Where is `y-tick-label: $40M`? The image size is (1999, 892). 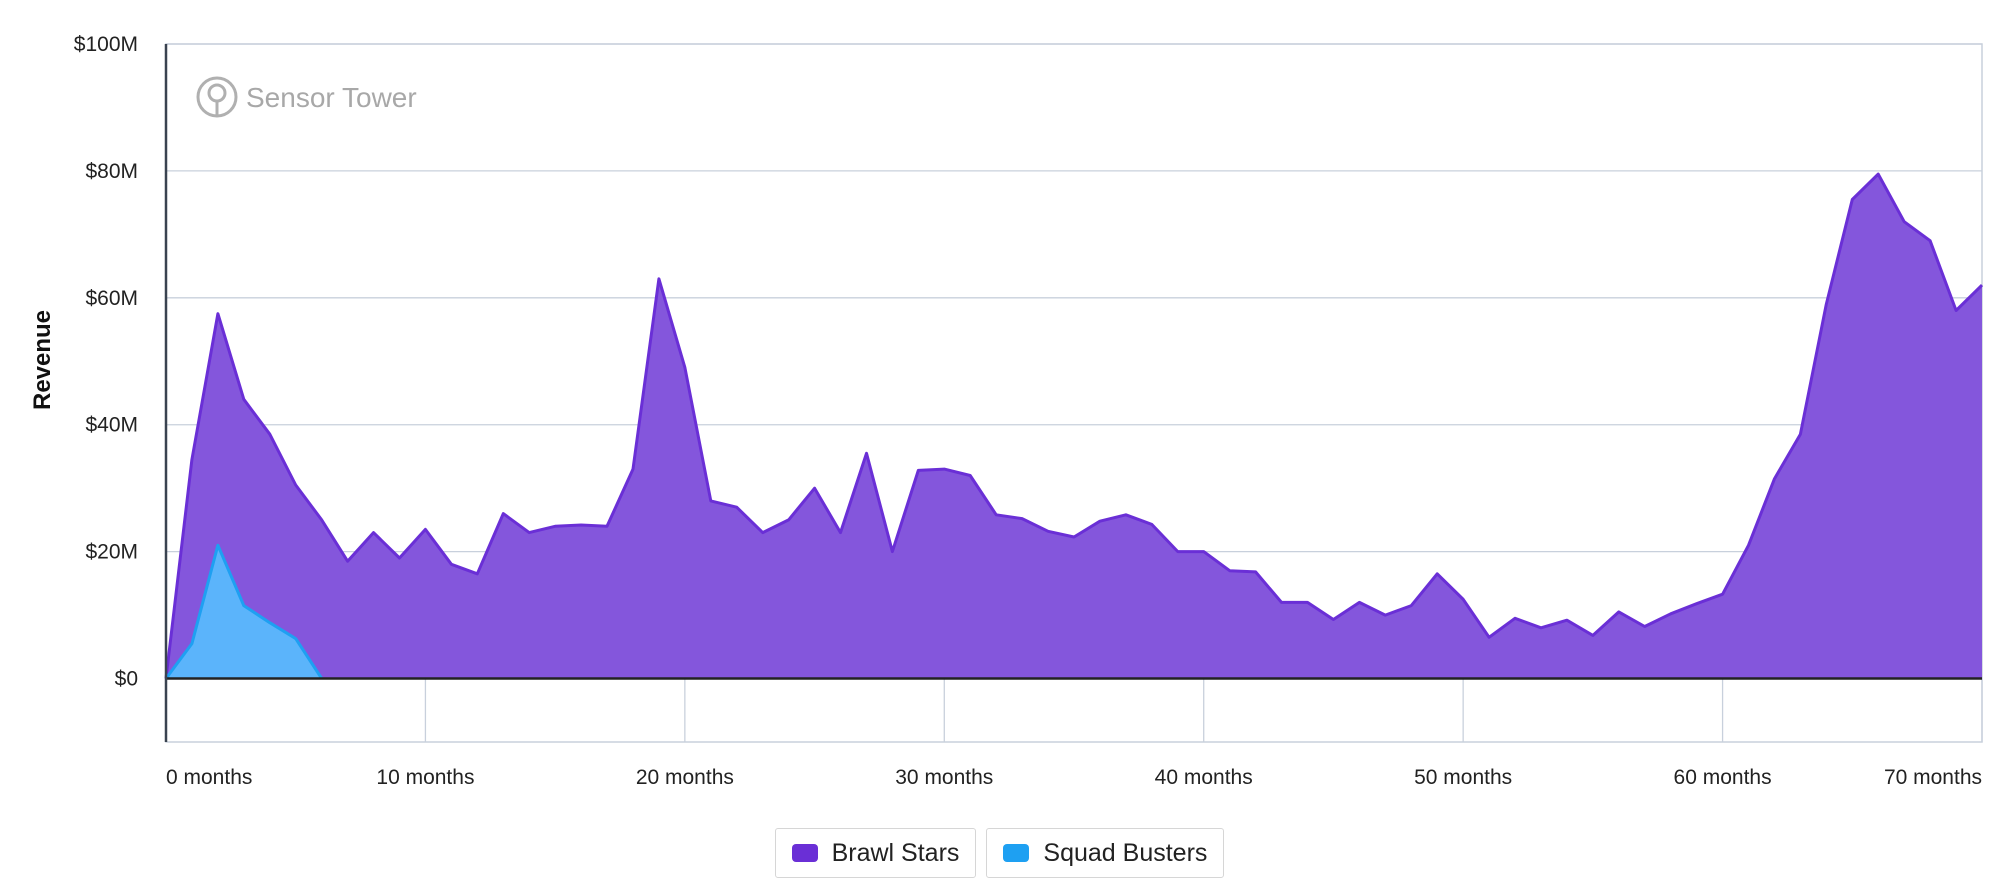
y-tick-label: $40M is located at coordinates (111, 425).